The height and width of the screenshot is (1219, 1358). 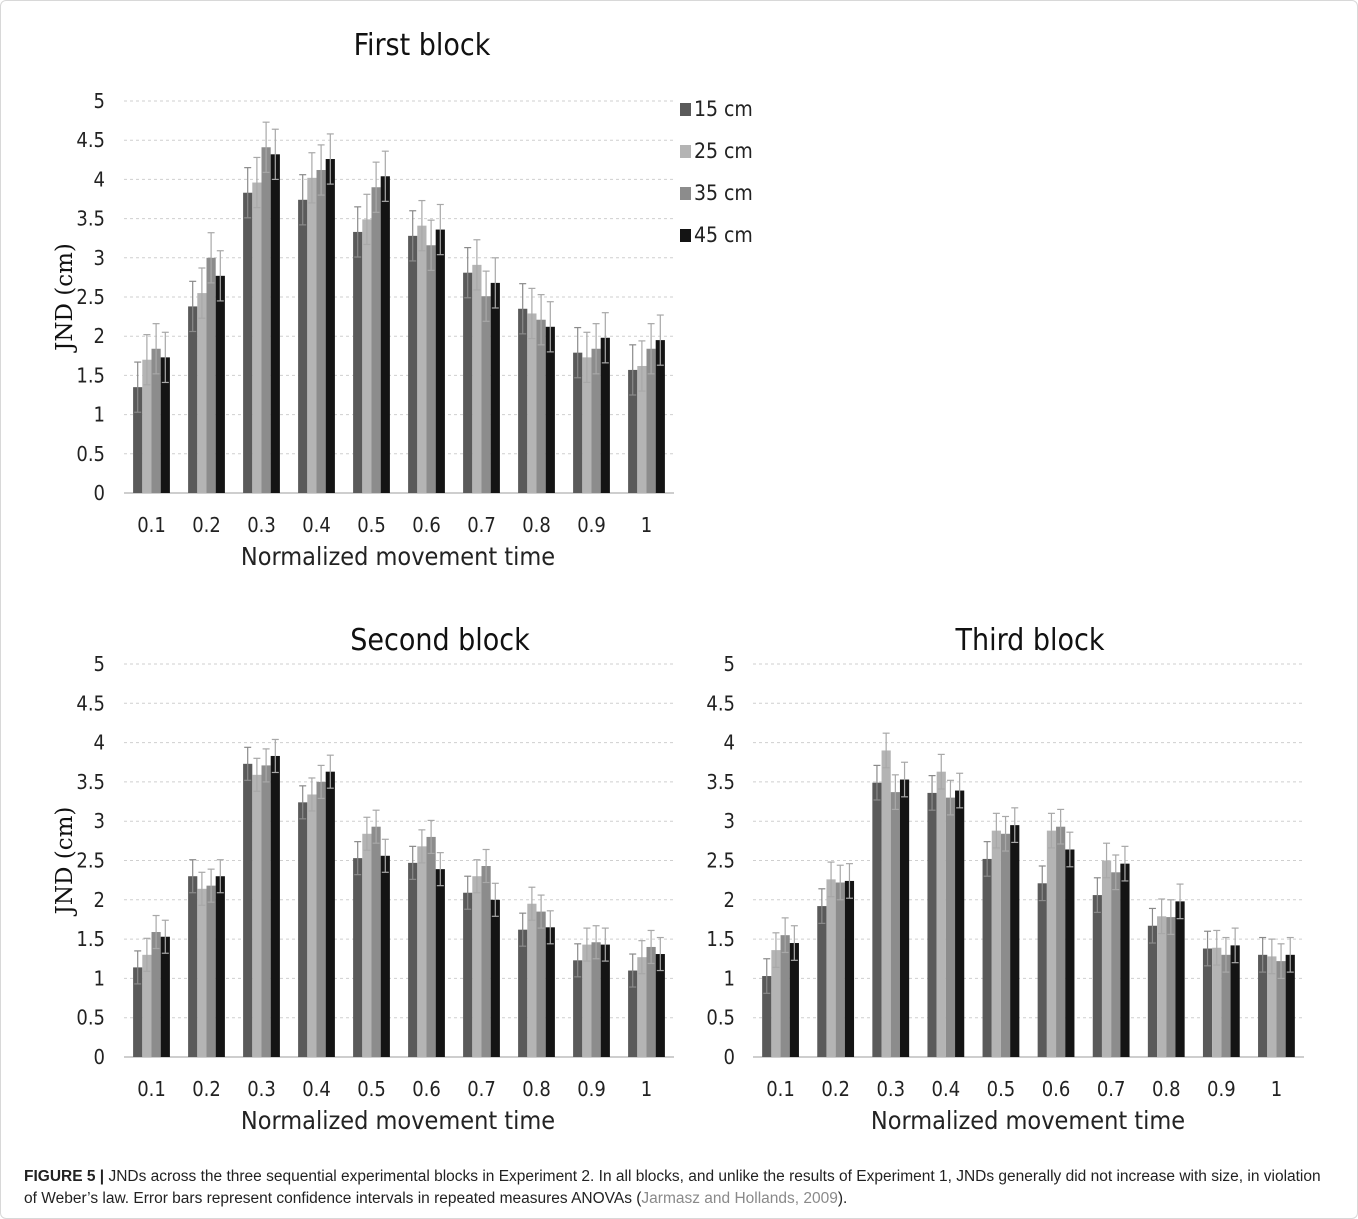 I want to click on x-tick-label: 0.7, so click(x=481, y=525).